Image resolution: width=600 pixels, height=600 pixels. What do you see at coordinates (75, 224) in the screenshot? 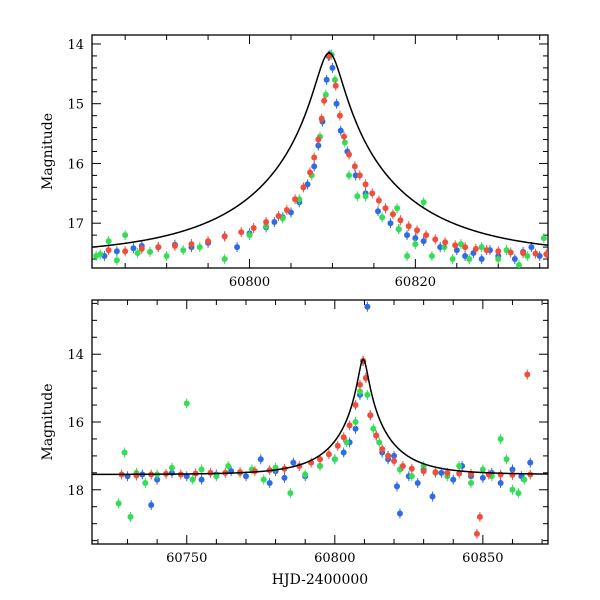
I see `y-tick-label: 17` at bounding box center [75, 224].